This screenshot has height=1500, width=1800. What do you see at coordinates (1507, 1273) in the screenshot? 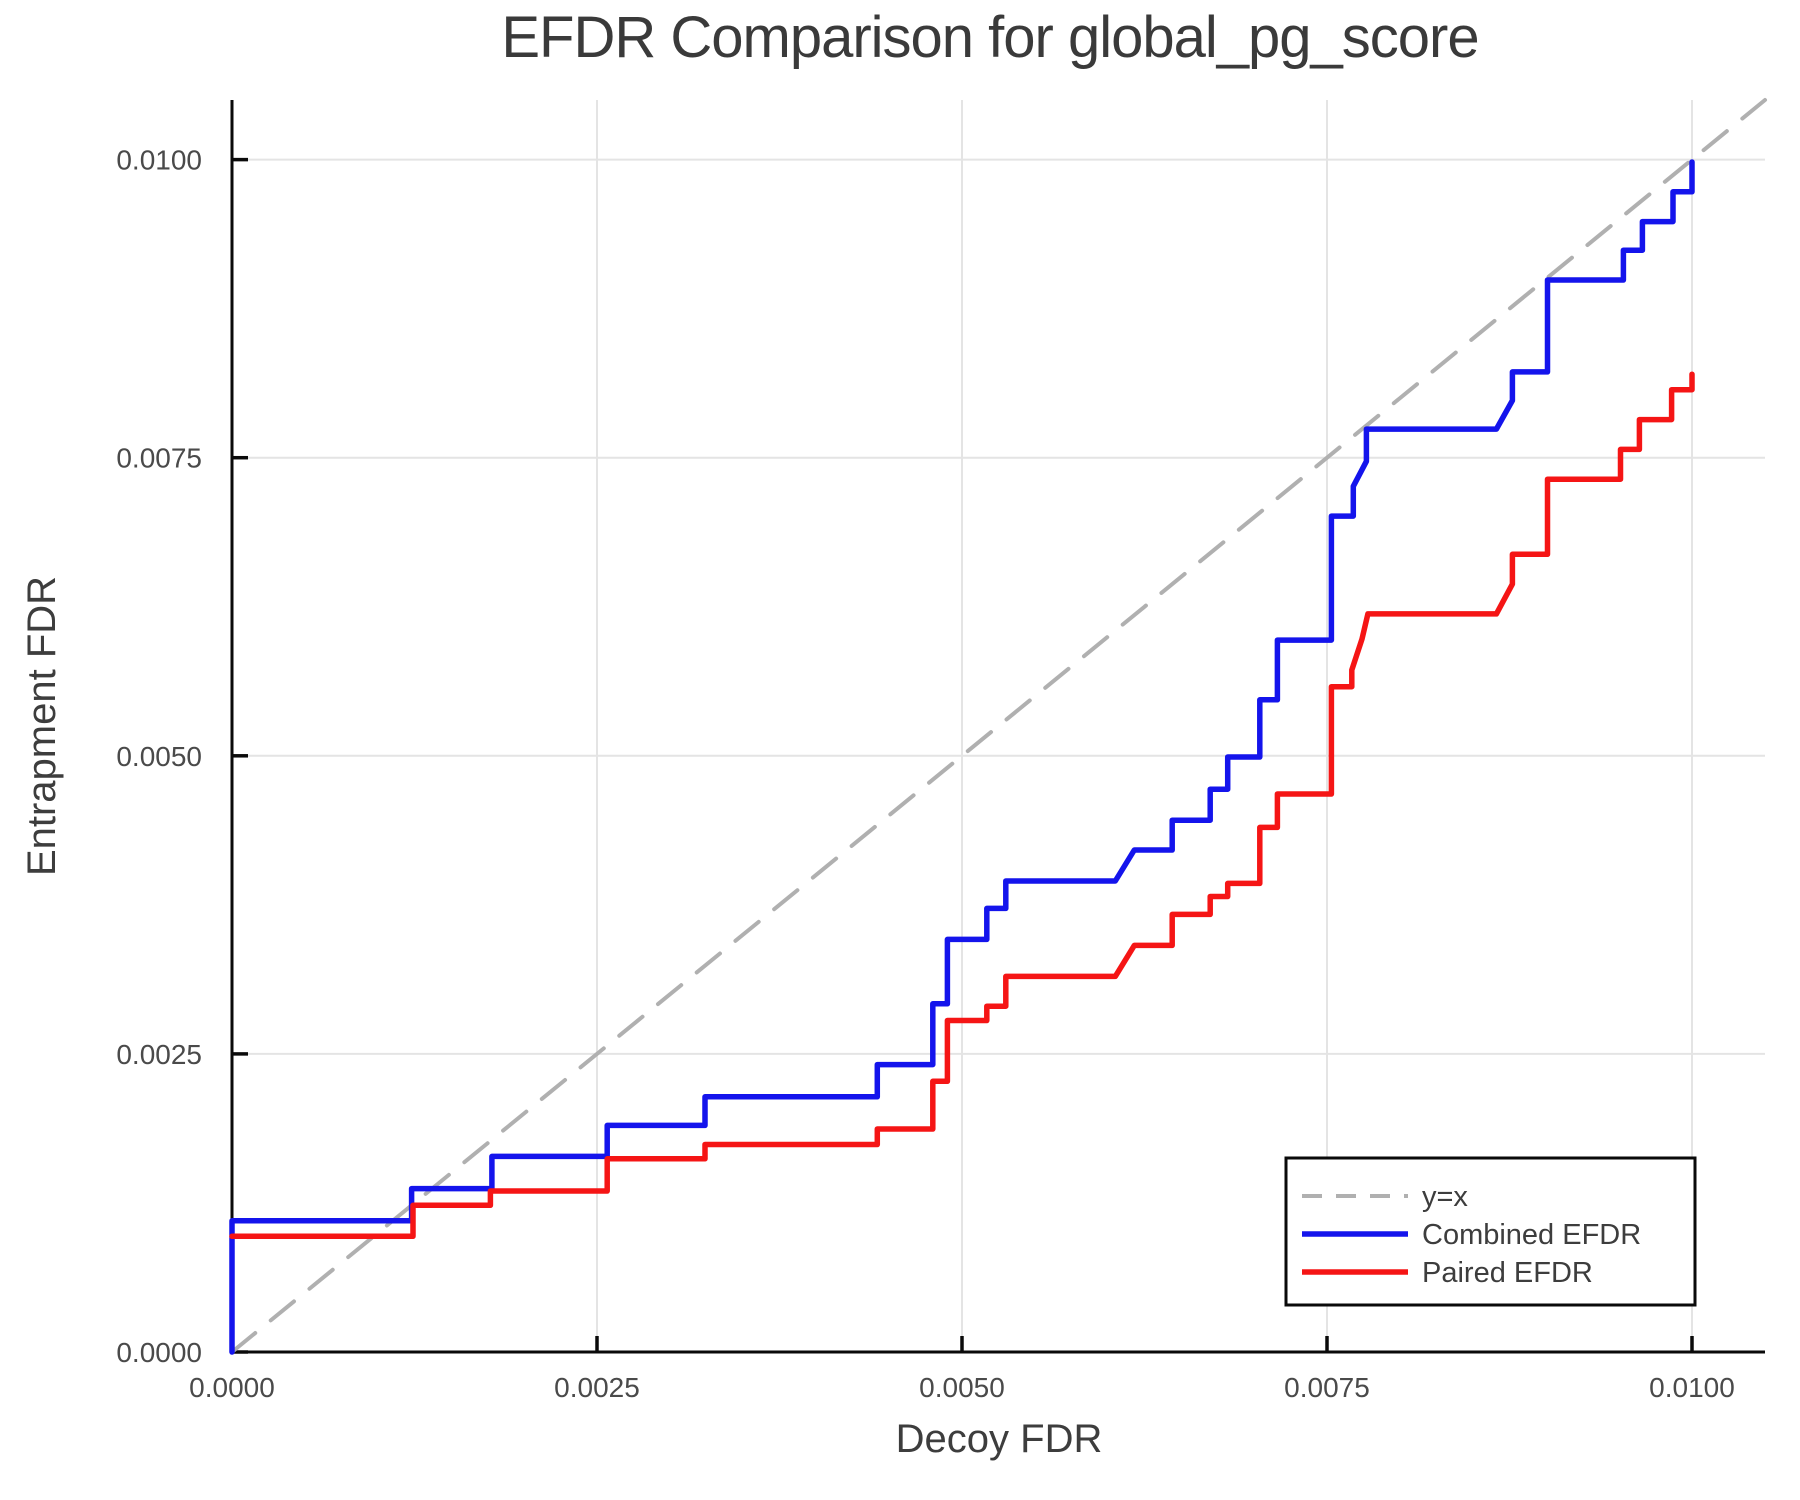
I see `legend-label-paired-efdr: Paired EFDR` at bounding box center [1507, 1273].